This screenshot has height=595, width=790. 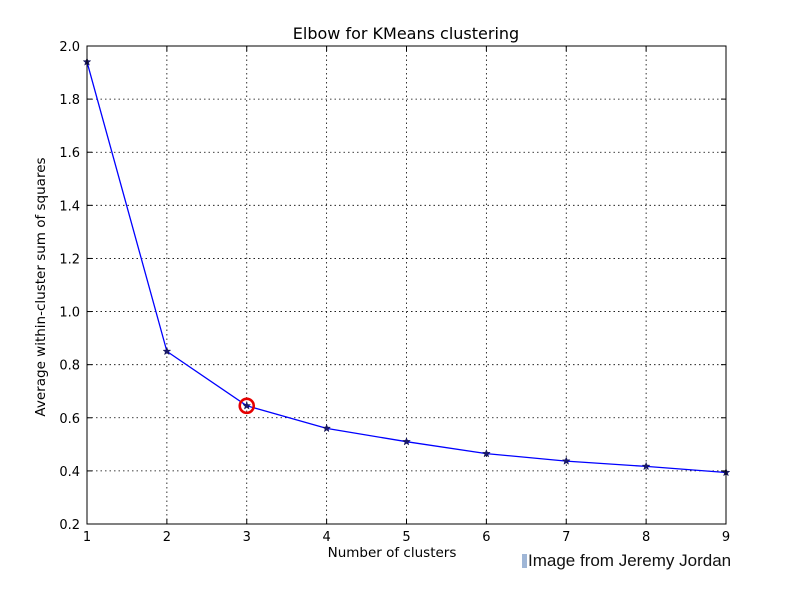 What do you see at coordinates (406, 537) in the screenshot?
I see `x-tick-label: 5` at bounding box center [406, 537].